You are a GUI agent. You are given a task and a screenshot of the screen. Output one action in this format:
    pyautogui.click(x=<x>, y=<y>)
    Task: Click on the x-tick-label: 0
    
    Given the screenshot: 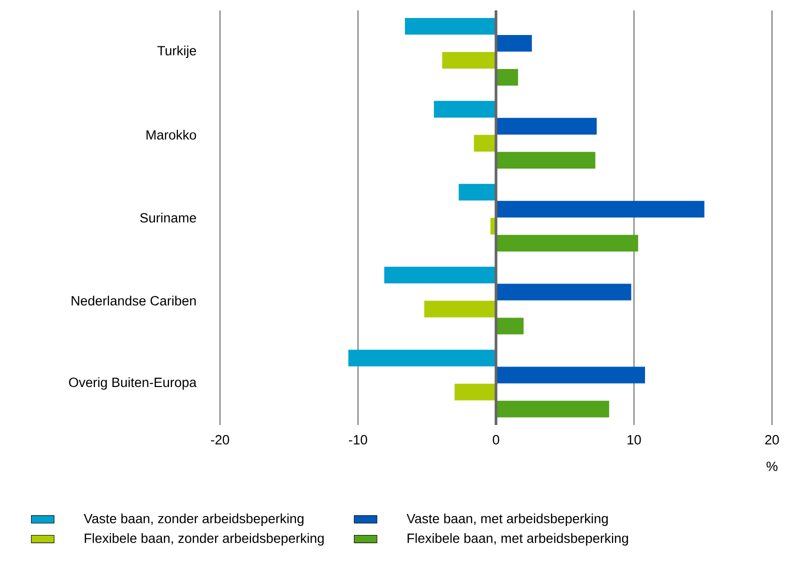 What is the action you would take?
    pyautogui.click(x=496, y=439)
    